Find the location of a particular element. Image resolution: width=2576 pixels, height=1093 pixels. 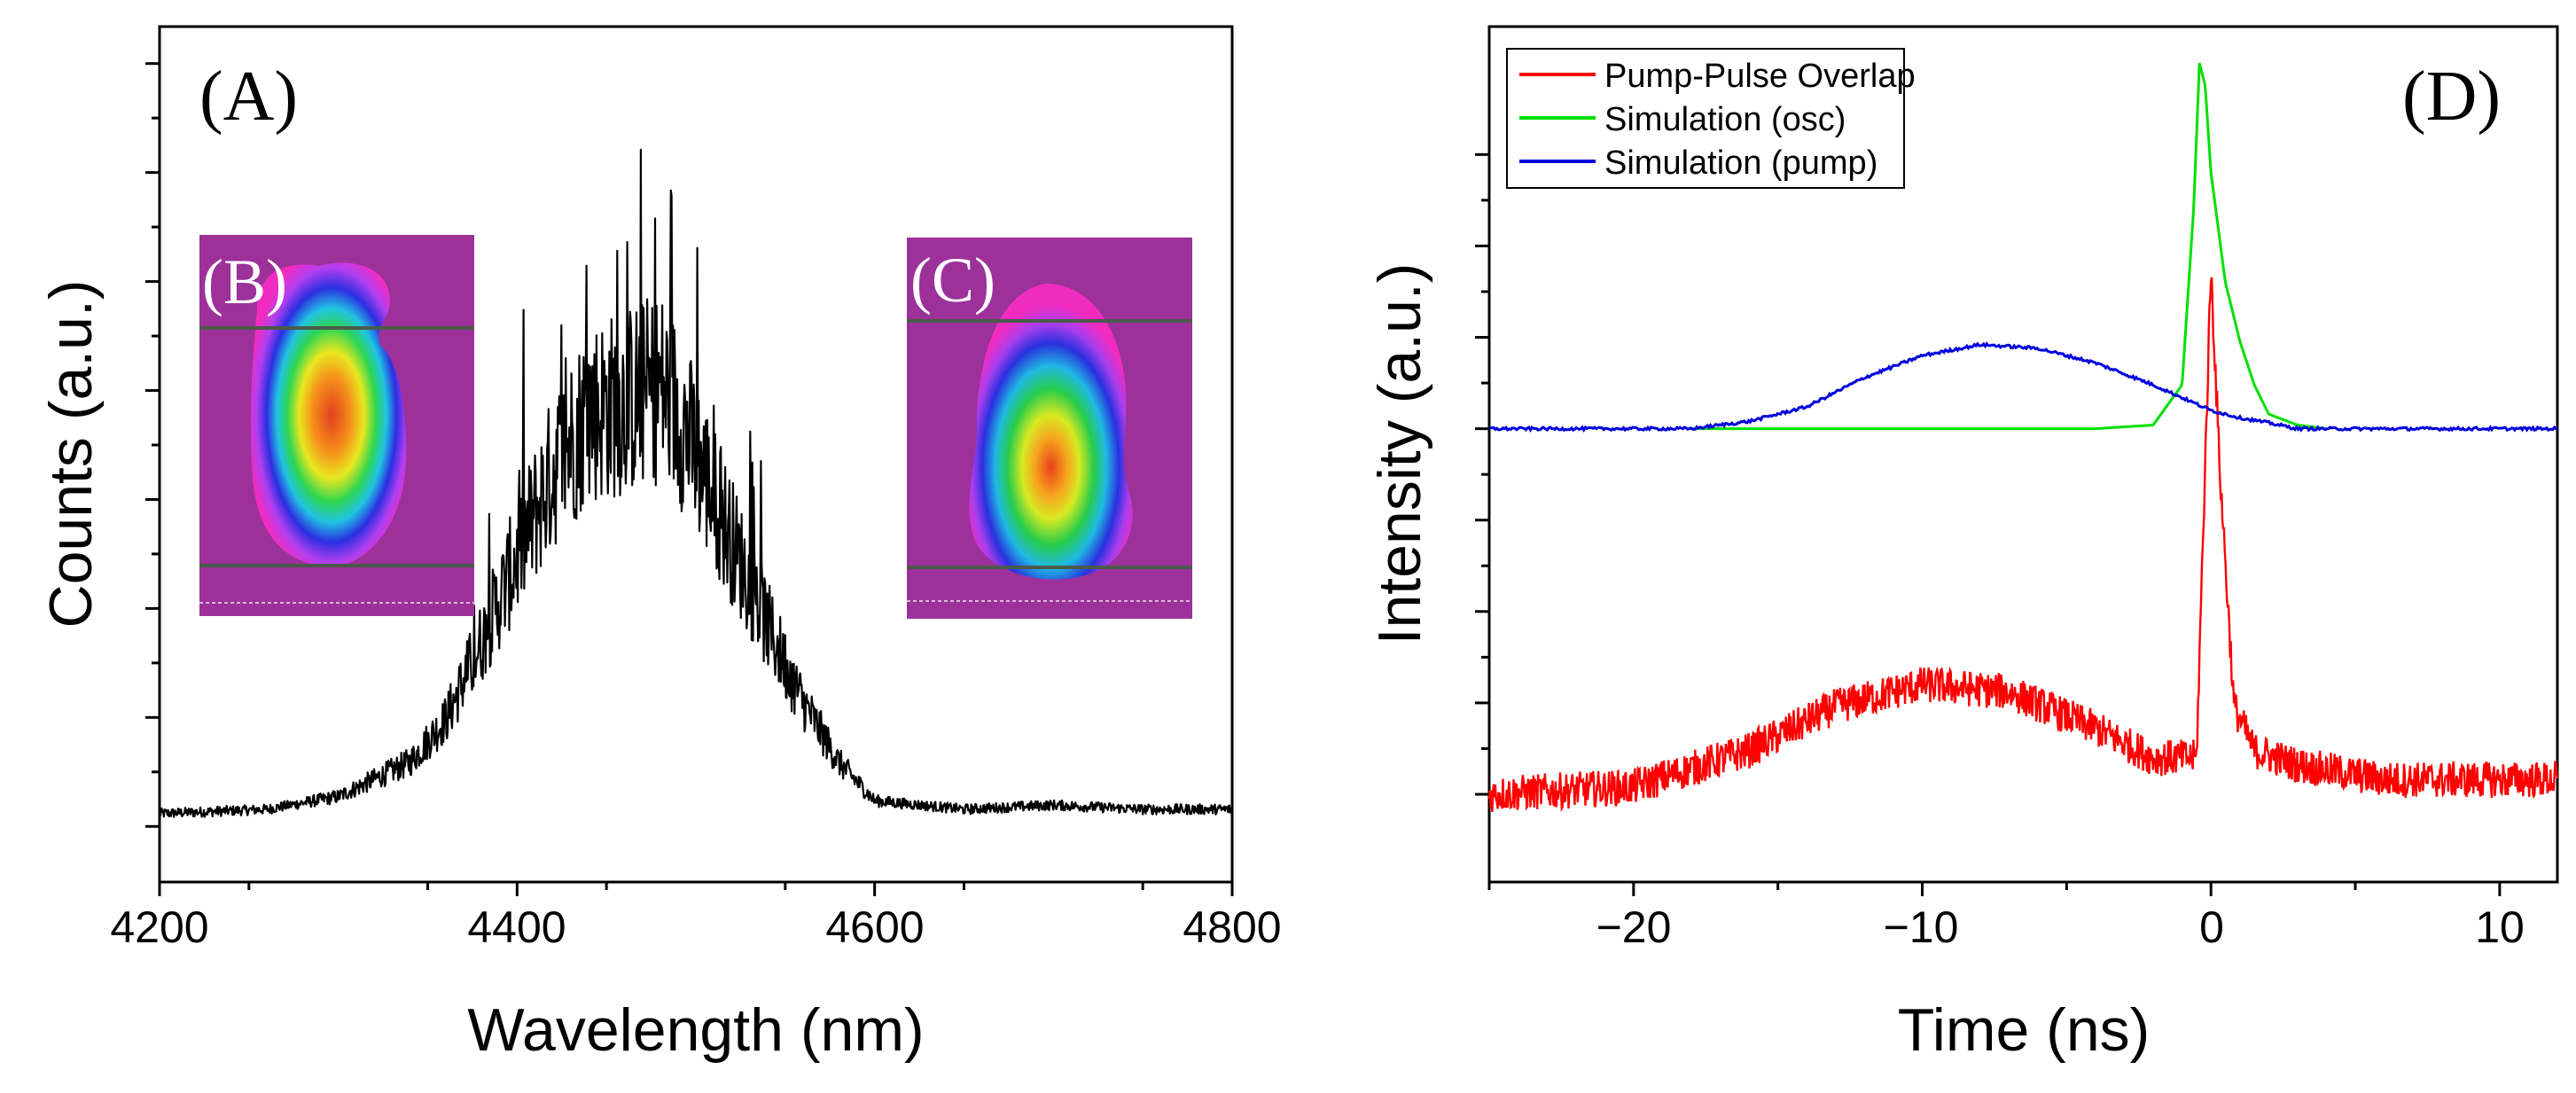

panel-d-x-tick-10: 10 is located at coordinates (2500, 927).